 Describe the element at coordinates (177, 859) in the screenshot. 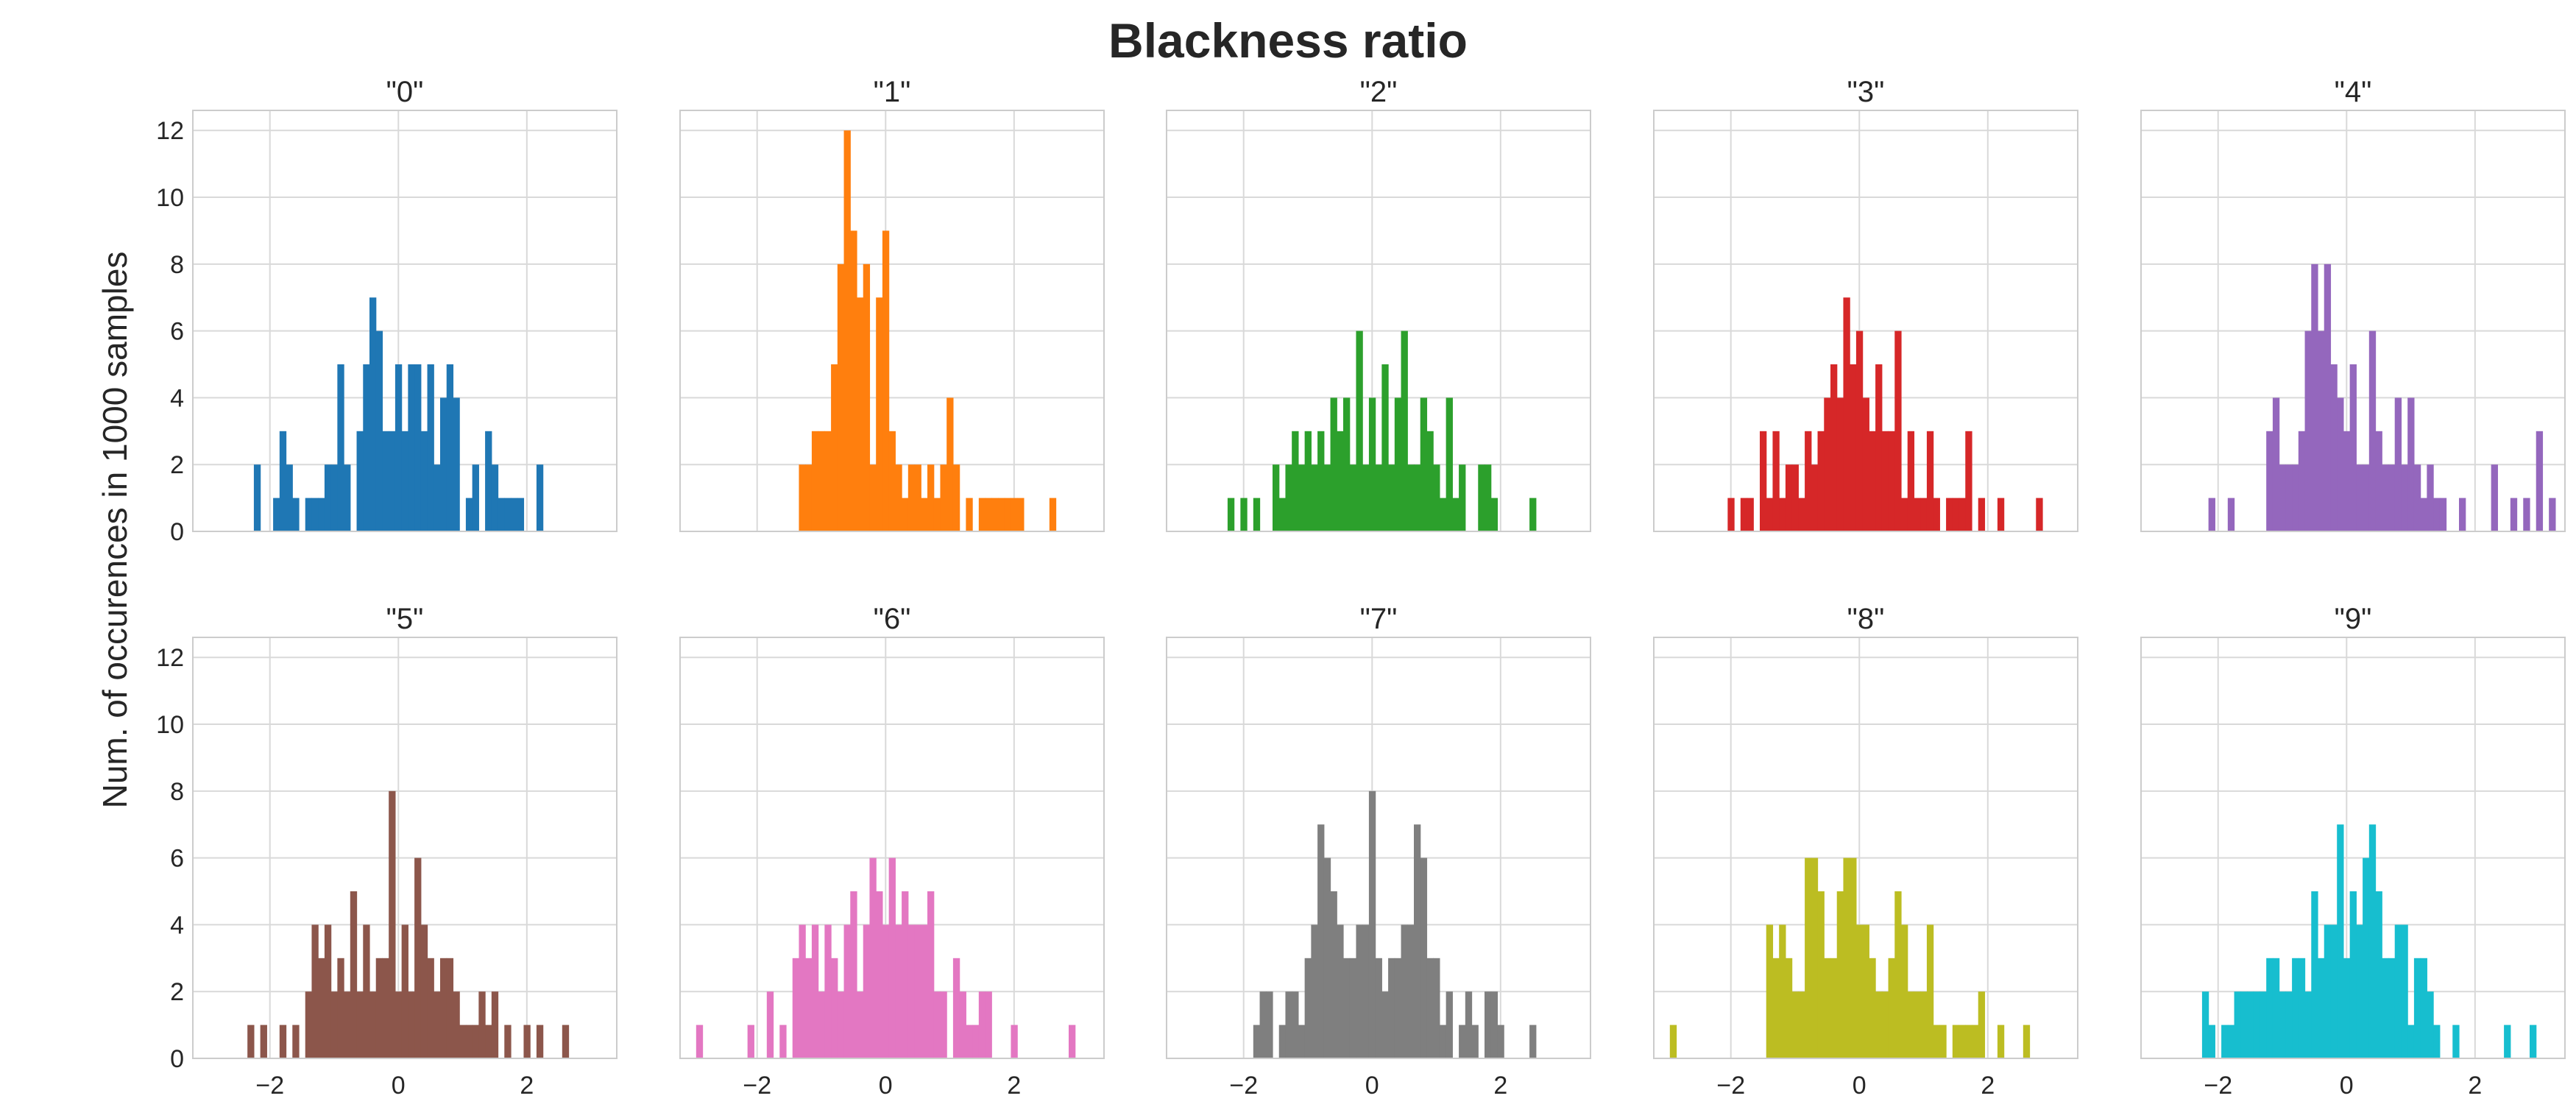

I see `y-tick-label: 6` at that location.